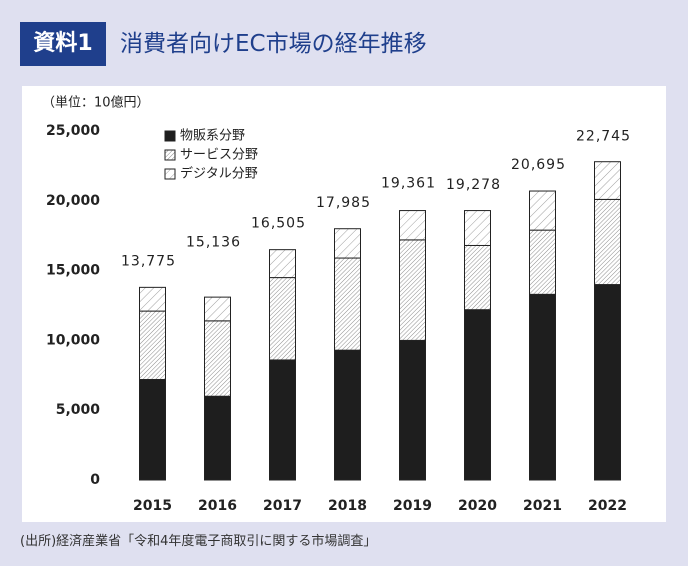 This screenshot has height=566, width=688. Describe the element at coordinates (63, 44) in the screenshot. I see `badge: 資料1` at that location.